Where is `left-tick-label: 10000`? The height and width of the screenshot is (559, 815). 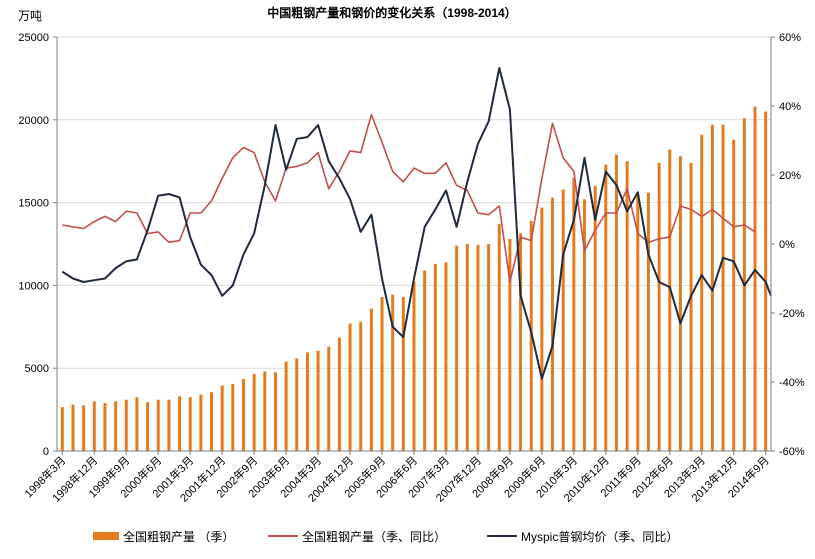 left-tick-label: 10000 is located at coordinates (33, 286).